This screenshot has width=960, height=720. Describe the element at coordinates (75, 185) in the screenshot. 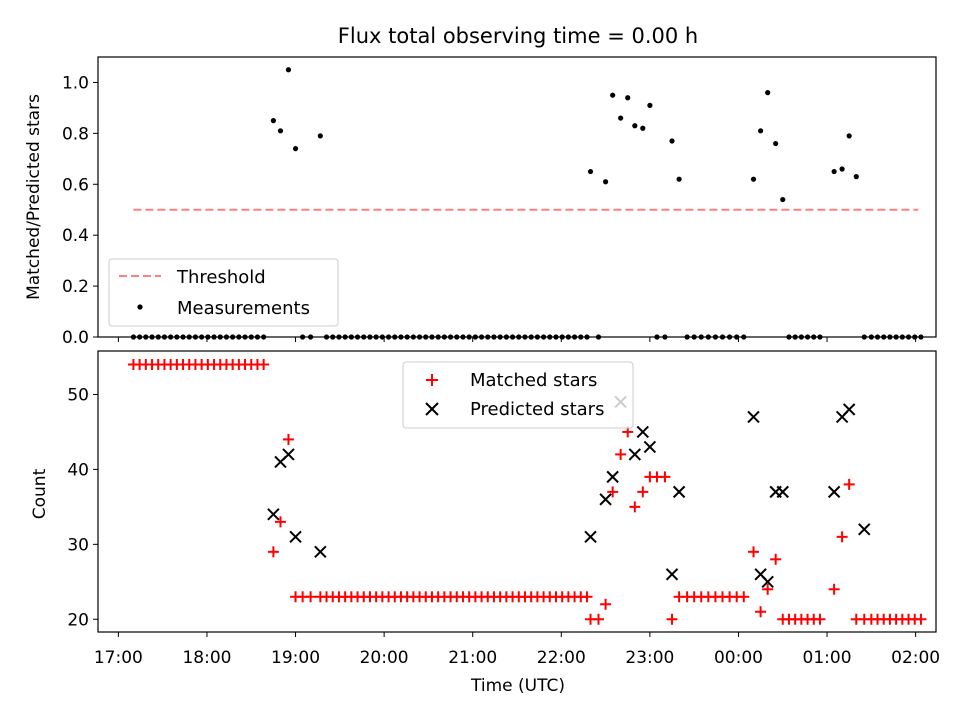

I see `ratio-y-tick-label: 0.6` at that location.